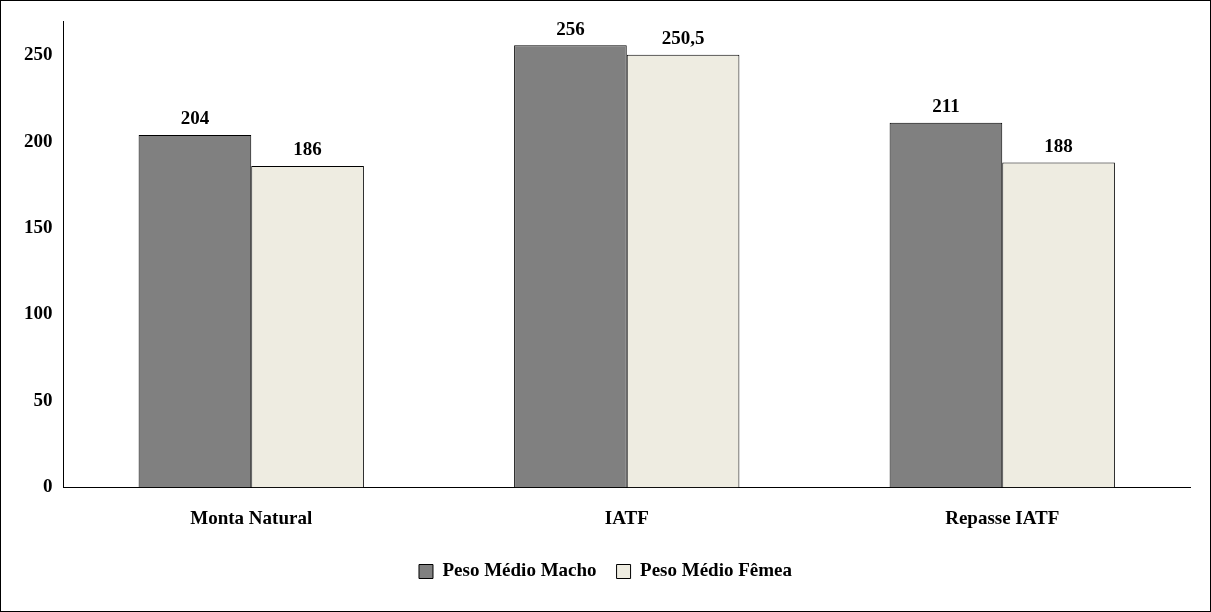 This screenshot has width=1211, height=612. I want to click on y-tick-label: 50, so click(43, 399).